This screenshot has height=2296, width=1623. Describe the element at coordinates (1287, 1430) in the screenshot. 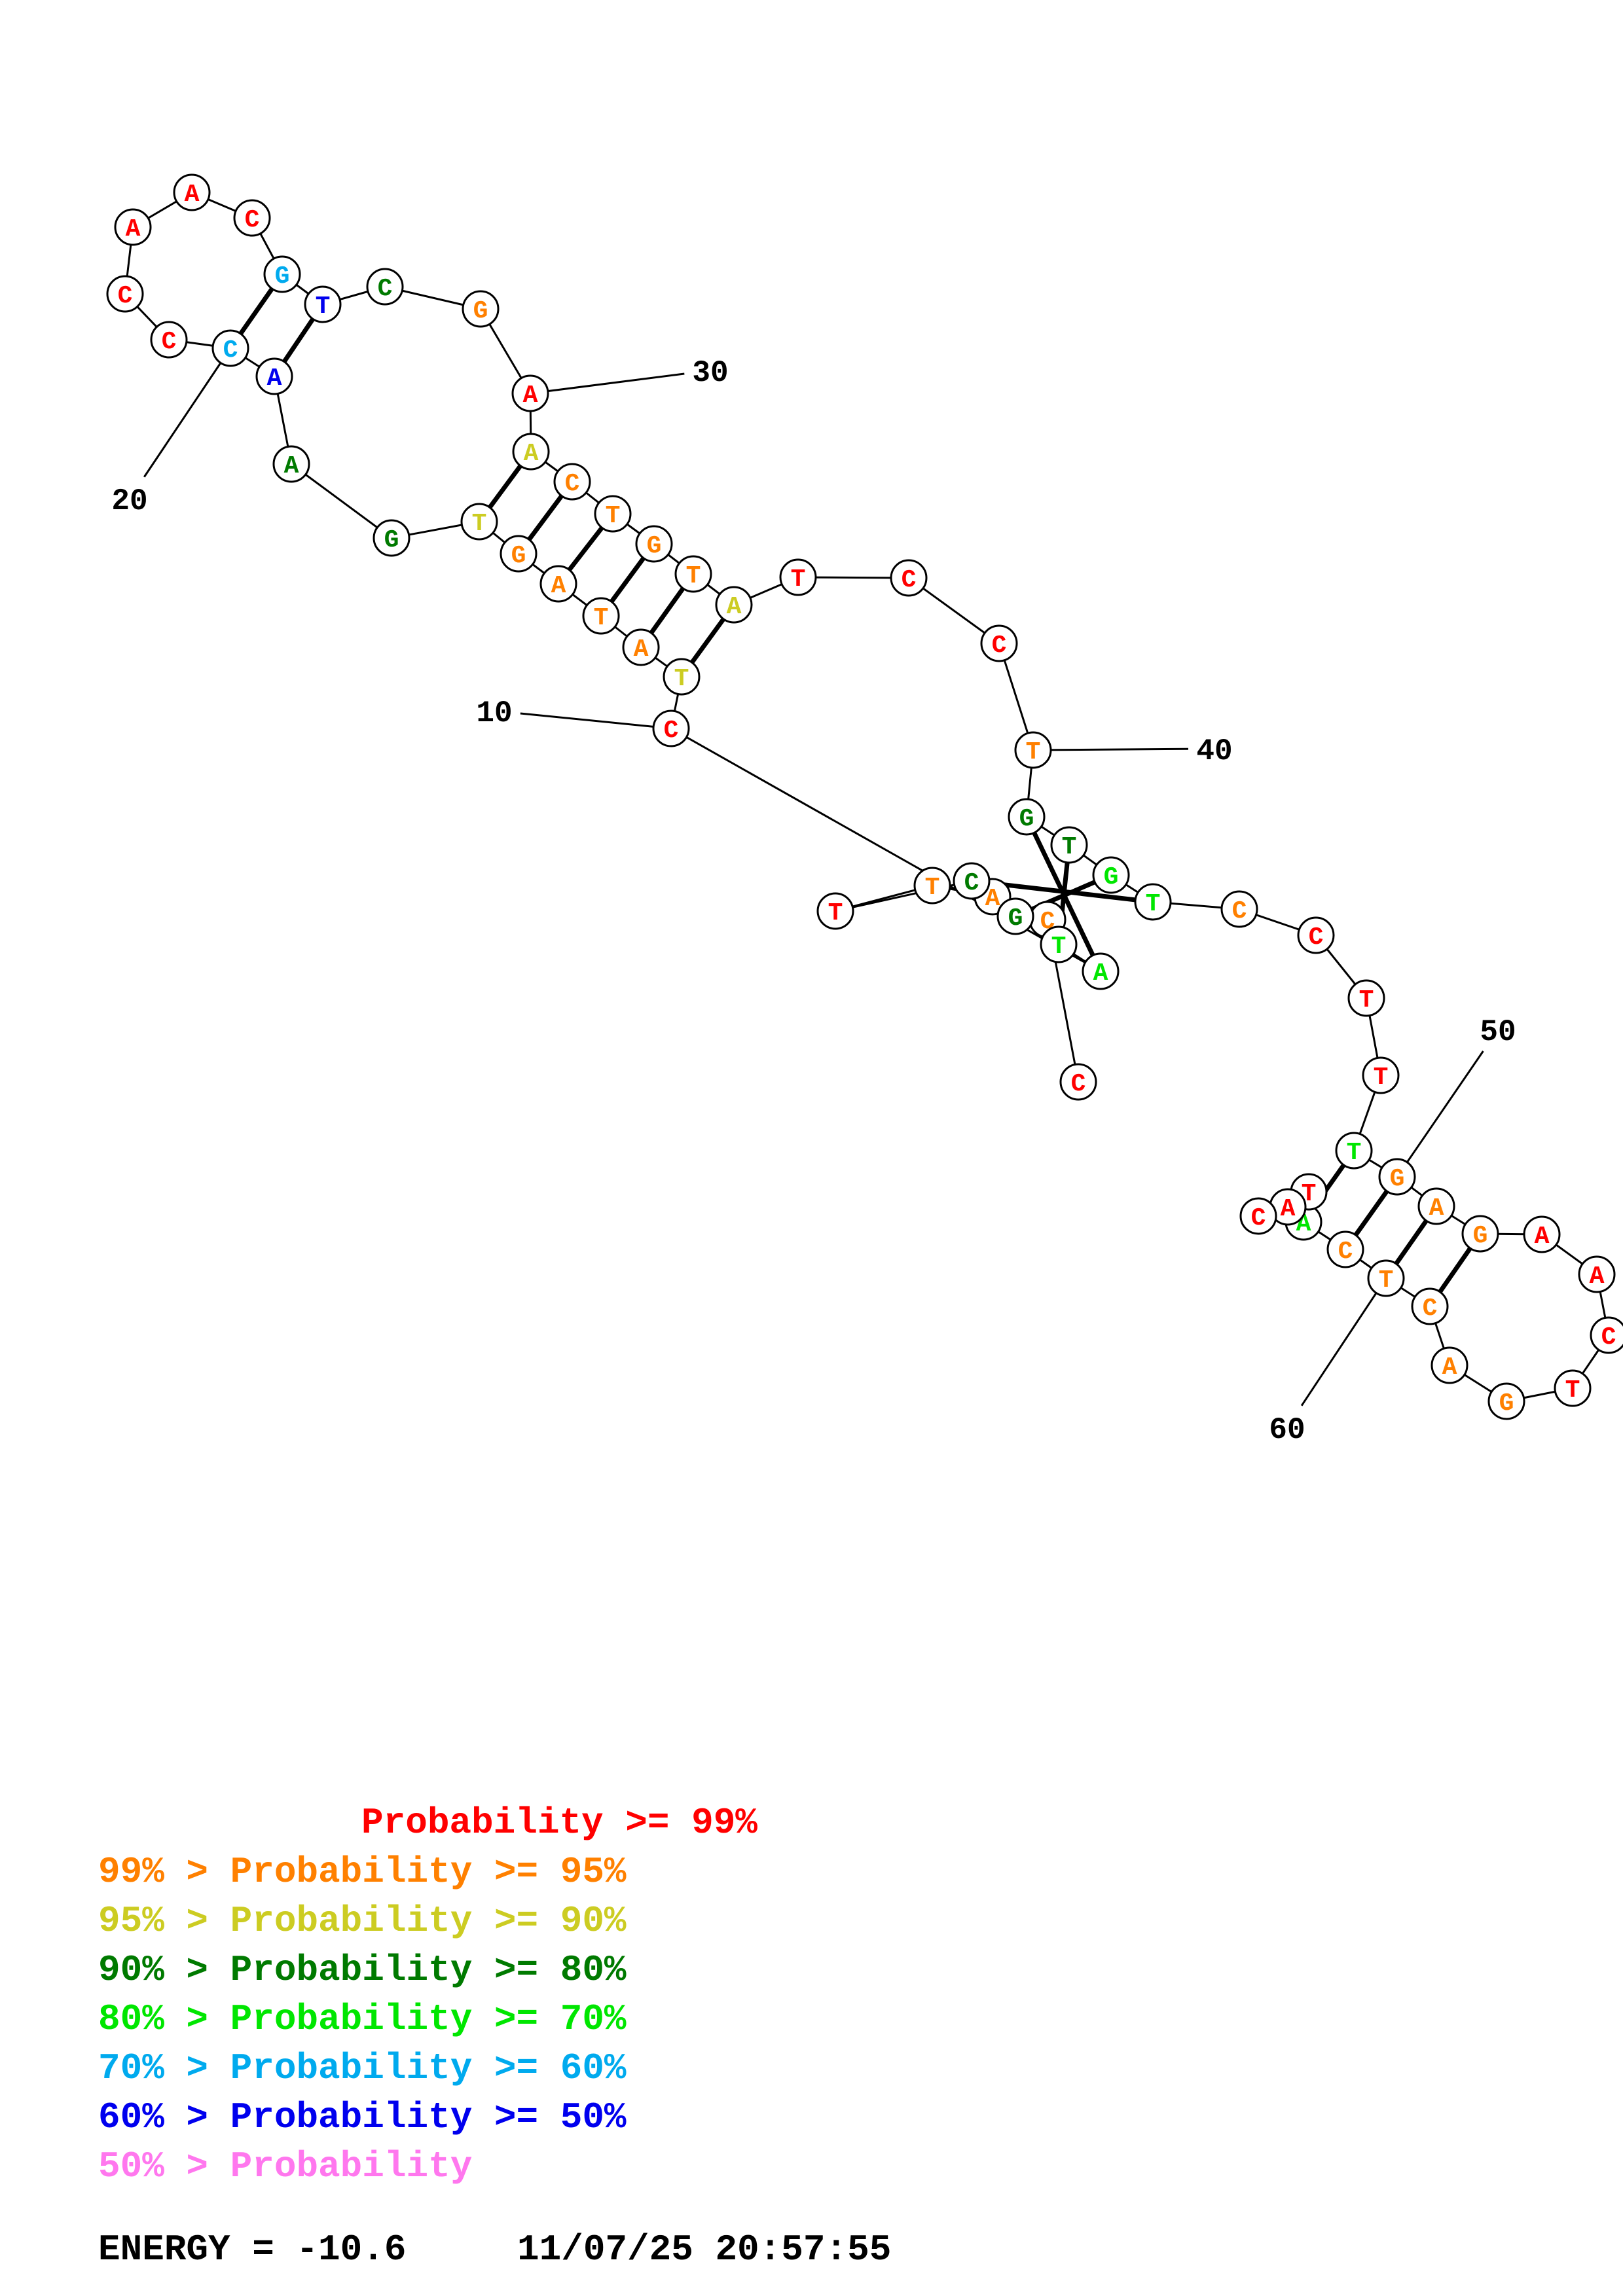

I see `position-label: 60` at that location.